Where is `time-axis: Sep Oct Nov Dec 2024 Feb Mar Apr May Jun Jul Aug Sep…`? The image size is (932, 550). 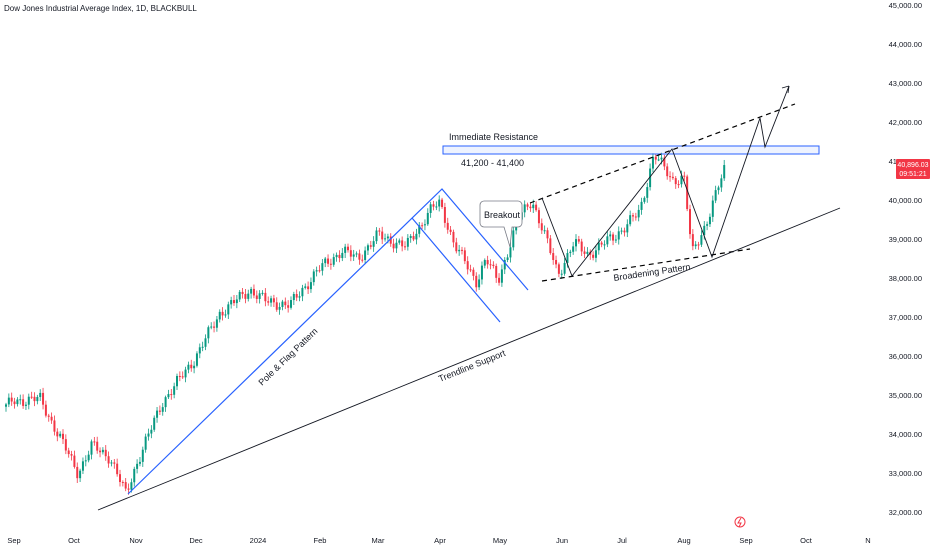
time-axis: Sep Oct Nov Dec 2024 Feb Mar Apr May Jun Jul Aug Sep… is located at coordinates (438, 540).